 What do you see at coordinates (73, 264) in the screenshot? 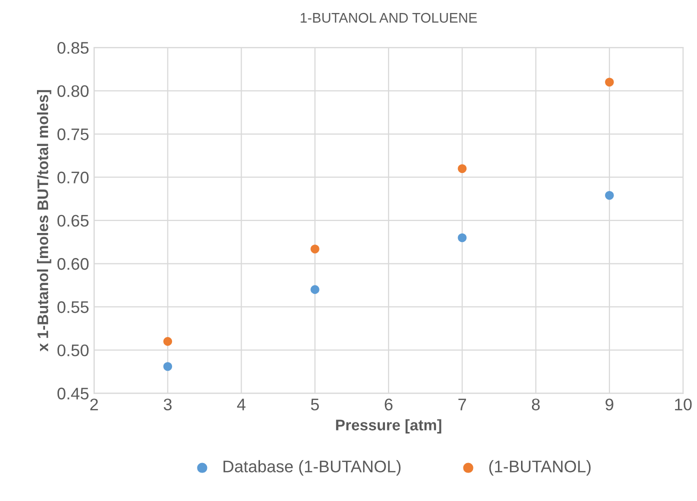
I see `y-tick-label: 0.60` at bounding box center [73, 264].